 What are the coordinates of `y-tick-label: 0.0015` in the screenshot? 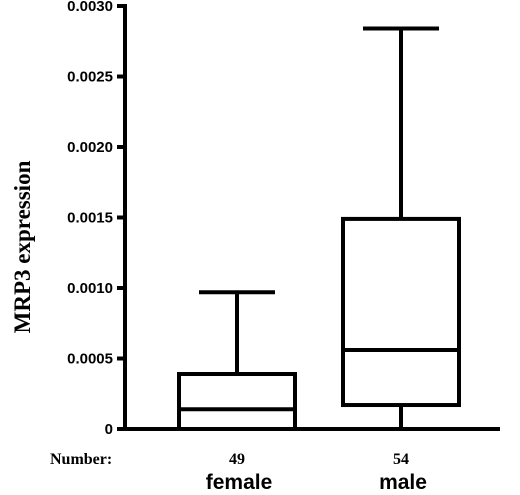 It's located at (90, 218).